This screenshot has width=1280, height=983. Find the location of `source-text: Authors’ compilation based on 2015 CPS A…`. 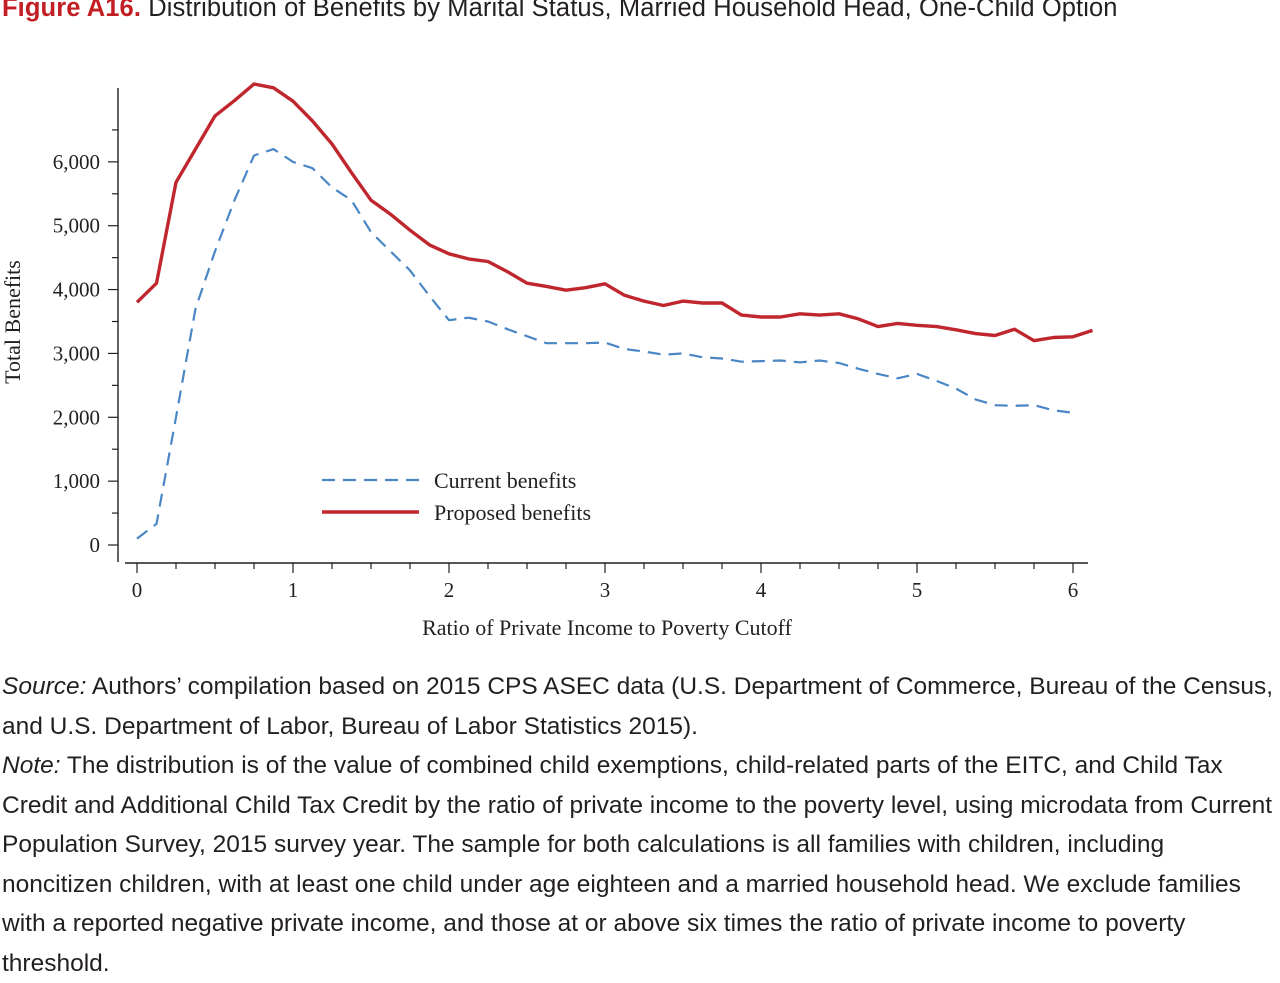

source-text: Authors’ compilation based on 2015 CPS A… is located at coordinates (638, 706).